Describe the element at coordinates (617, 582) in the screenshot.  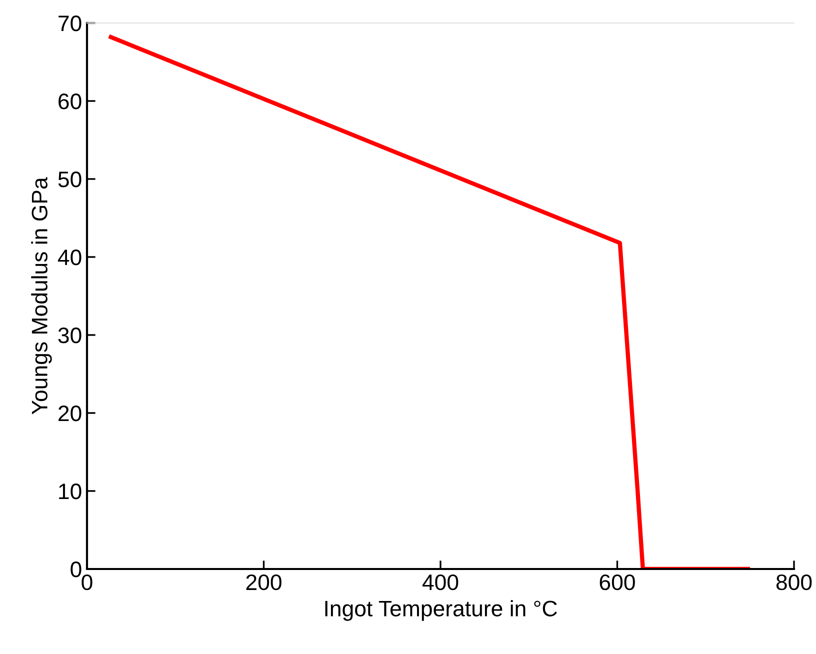
I see `x-tick-label: 600` at that location.